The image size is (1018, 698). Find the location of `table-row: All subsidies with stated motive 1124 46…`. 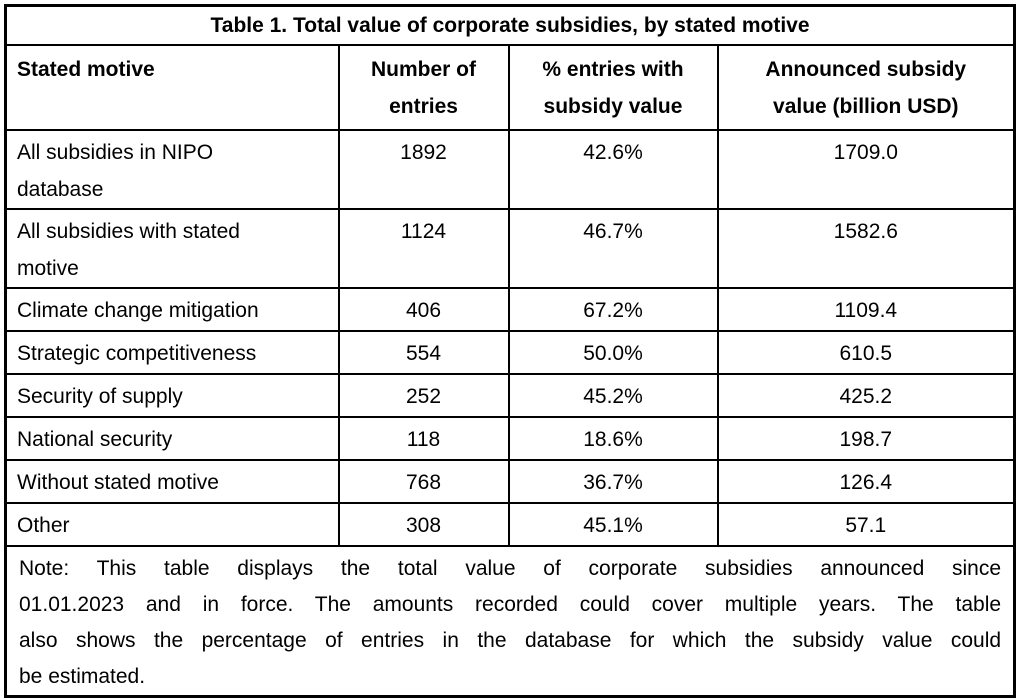

table-row: All subsidies with stated motive 1124 46… is located at coordinates (510, 248).